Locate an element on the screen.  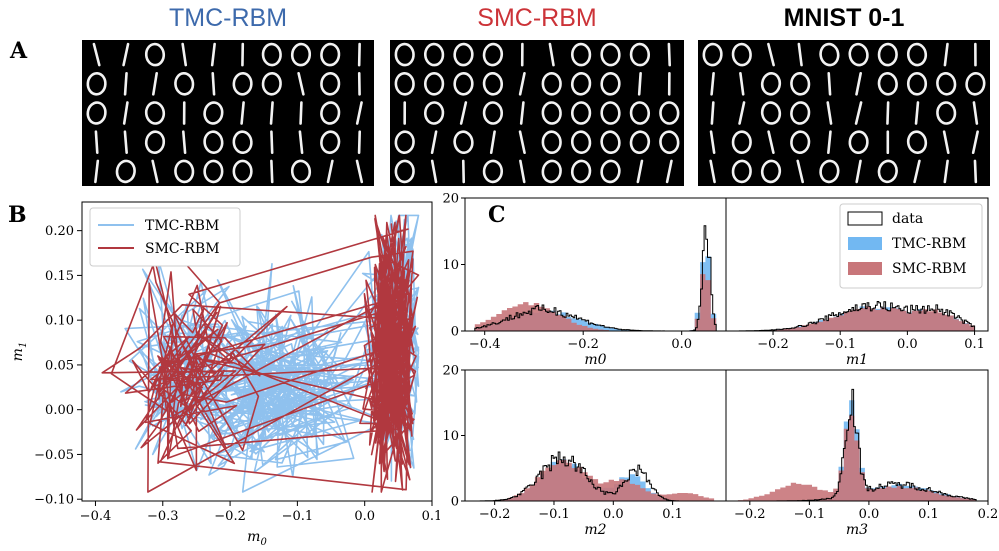
legend: TMC-RBM SMC-RBM is located at coordinates (165, 237).